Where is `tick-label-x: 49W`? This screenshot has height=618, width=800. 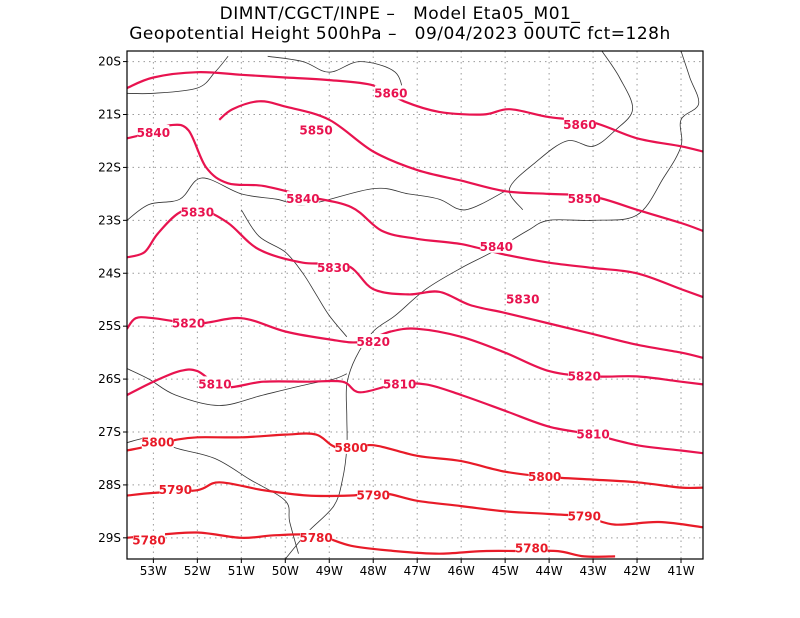 tick-label-x: 49W is located at coordinates (329, 571).